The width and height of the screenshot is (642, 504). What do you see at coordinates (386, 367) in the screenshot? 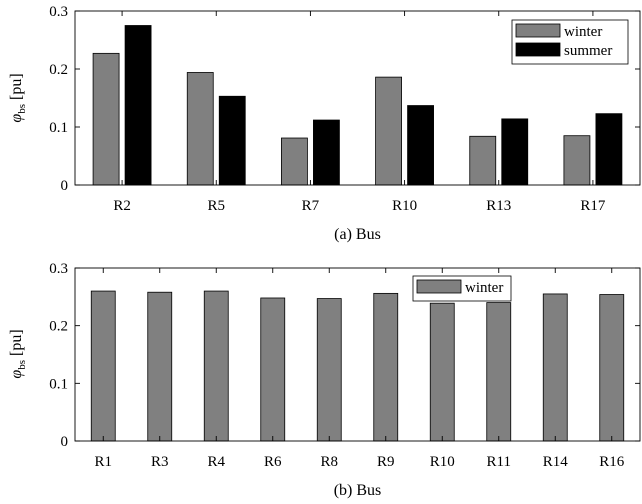
I see `bar-winter-R9` at bounding box center [386, 367].